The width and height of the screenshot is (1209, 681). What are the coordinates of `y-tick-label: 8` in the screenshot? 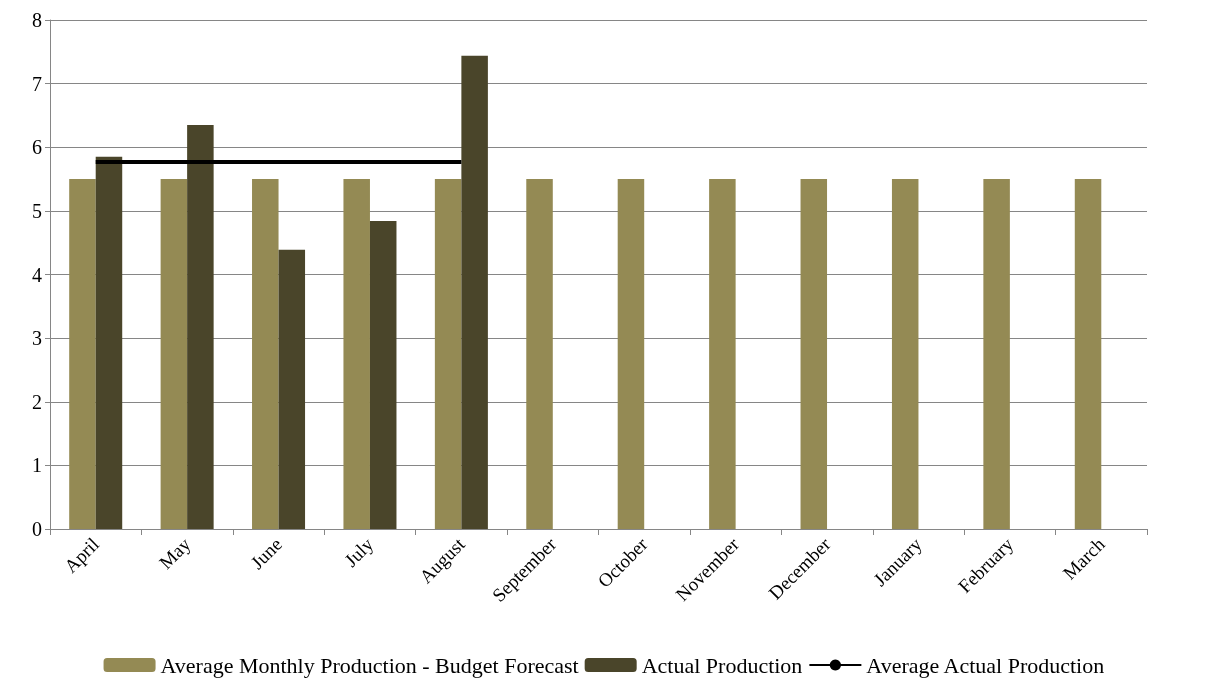 It's located at (37, 20).